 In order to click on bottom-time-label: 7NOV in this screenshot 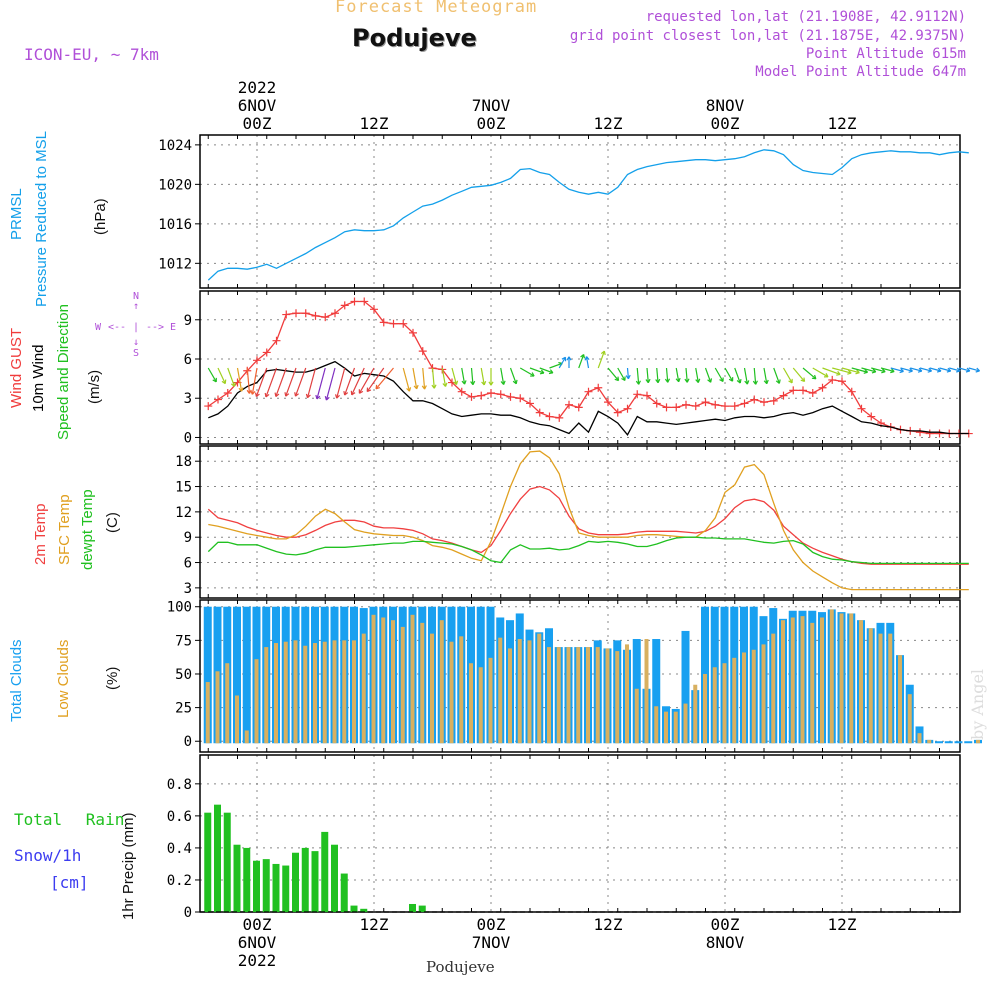, I will do `click(491, 942)`.